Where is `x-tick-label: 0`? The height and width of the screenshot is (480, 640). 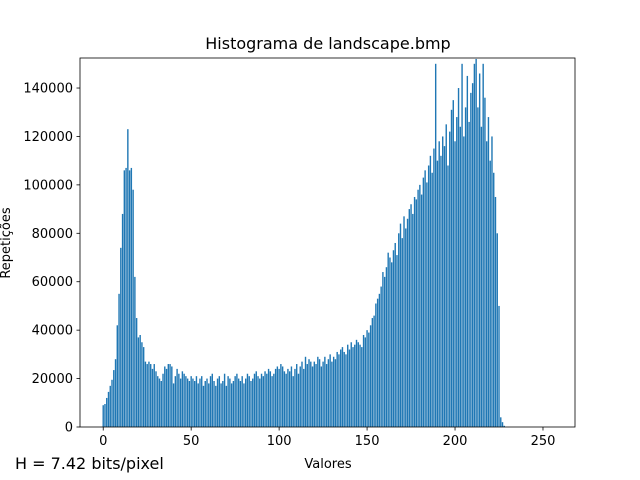 x-tick-label: 0 is located at coordinates (103, 441).